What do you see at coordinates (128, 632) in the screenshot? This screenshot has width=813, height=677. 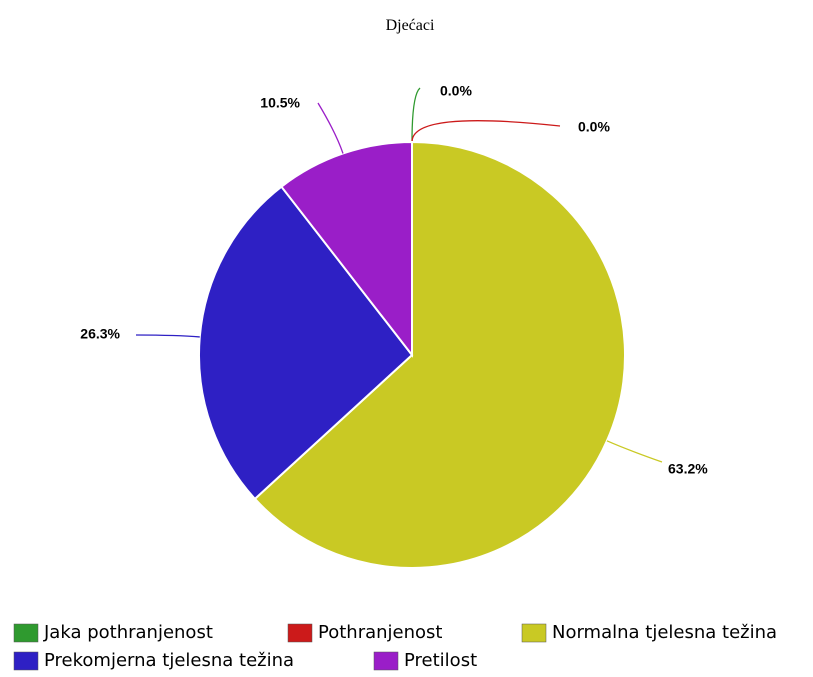 I see `legend-label: Jaka pothranjenost` at bounding box center [128, 632].